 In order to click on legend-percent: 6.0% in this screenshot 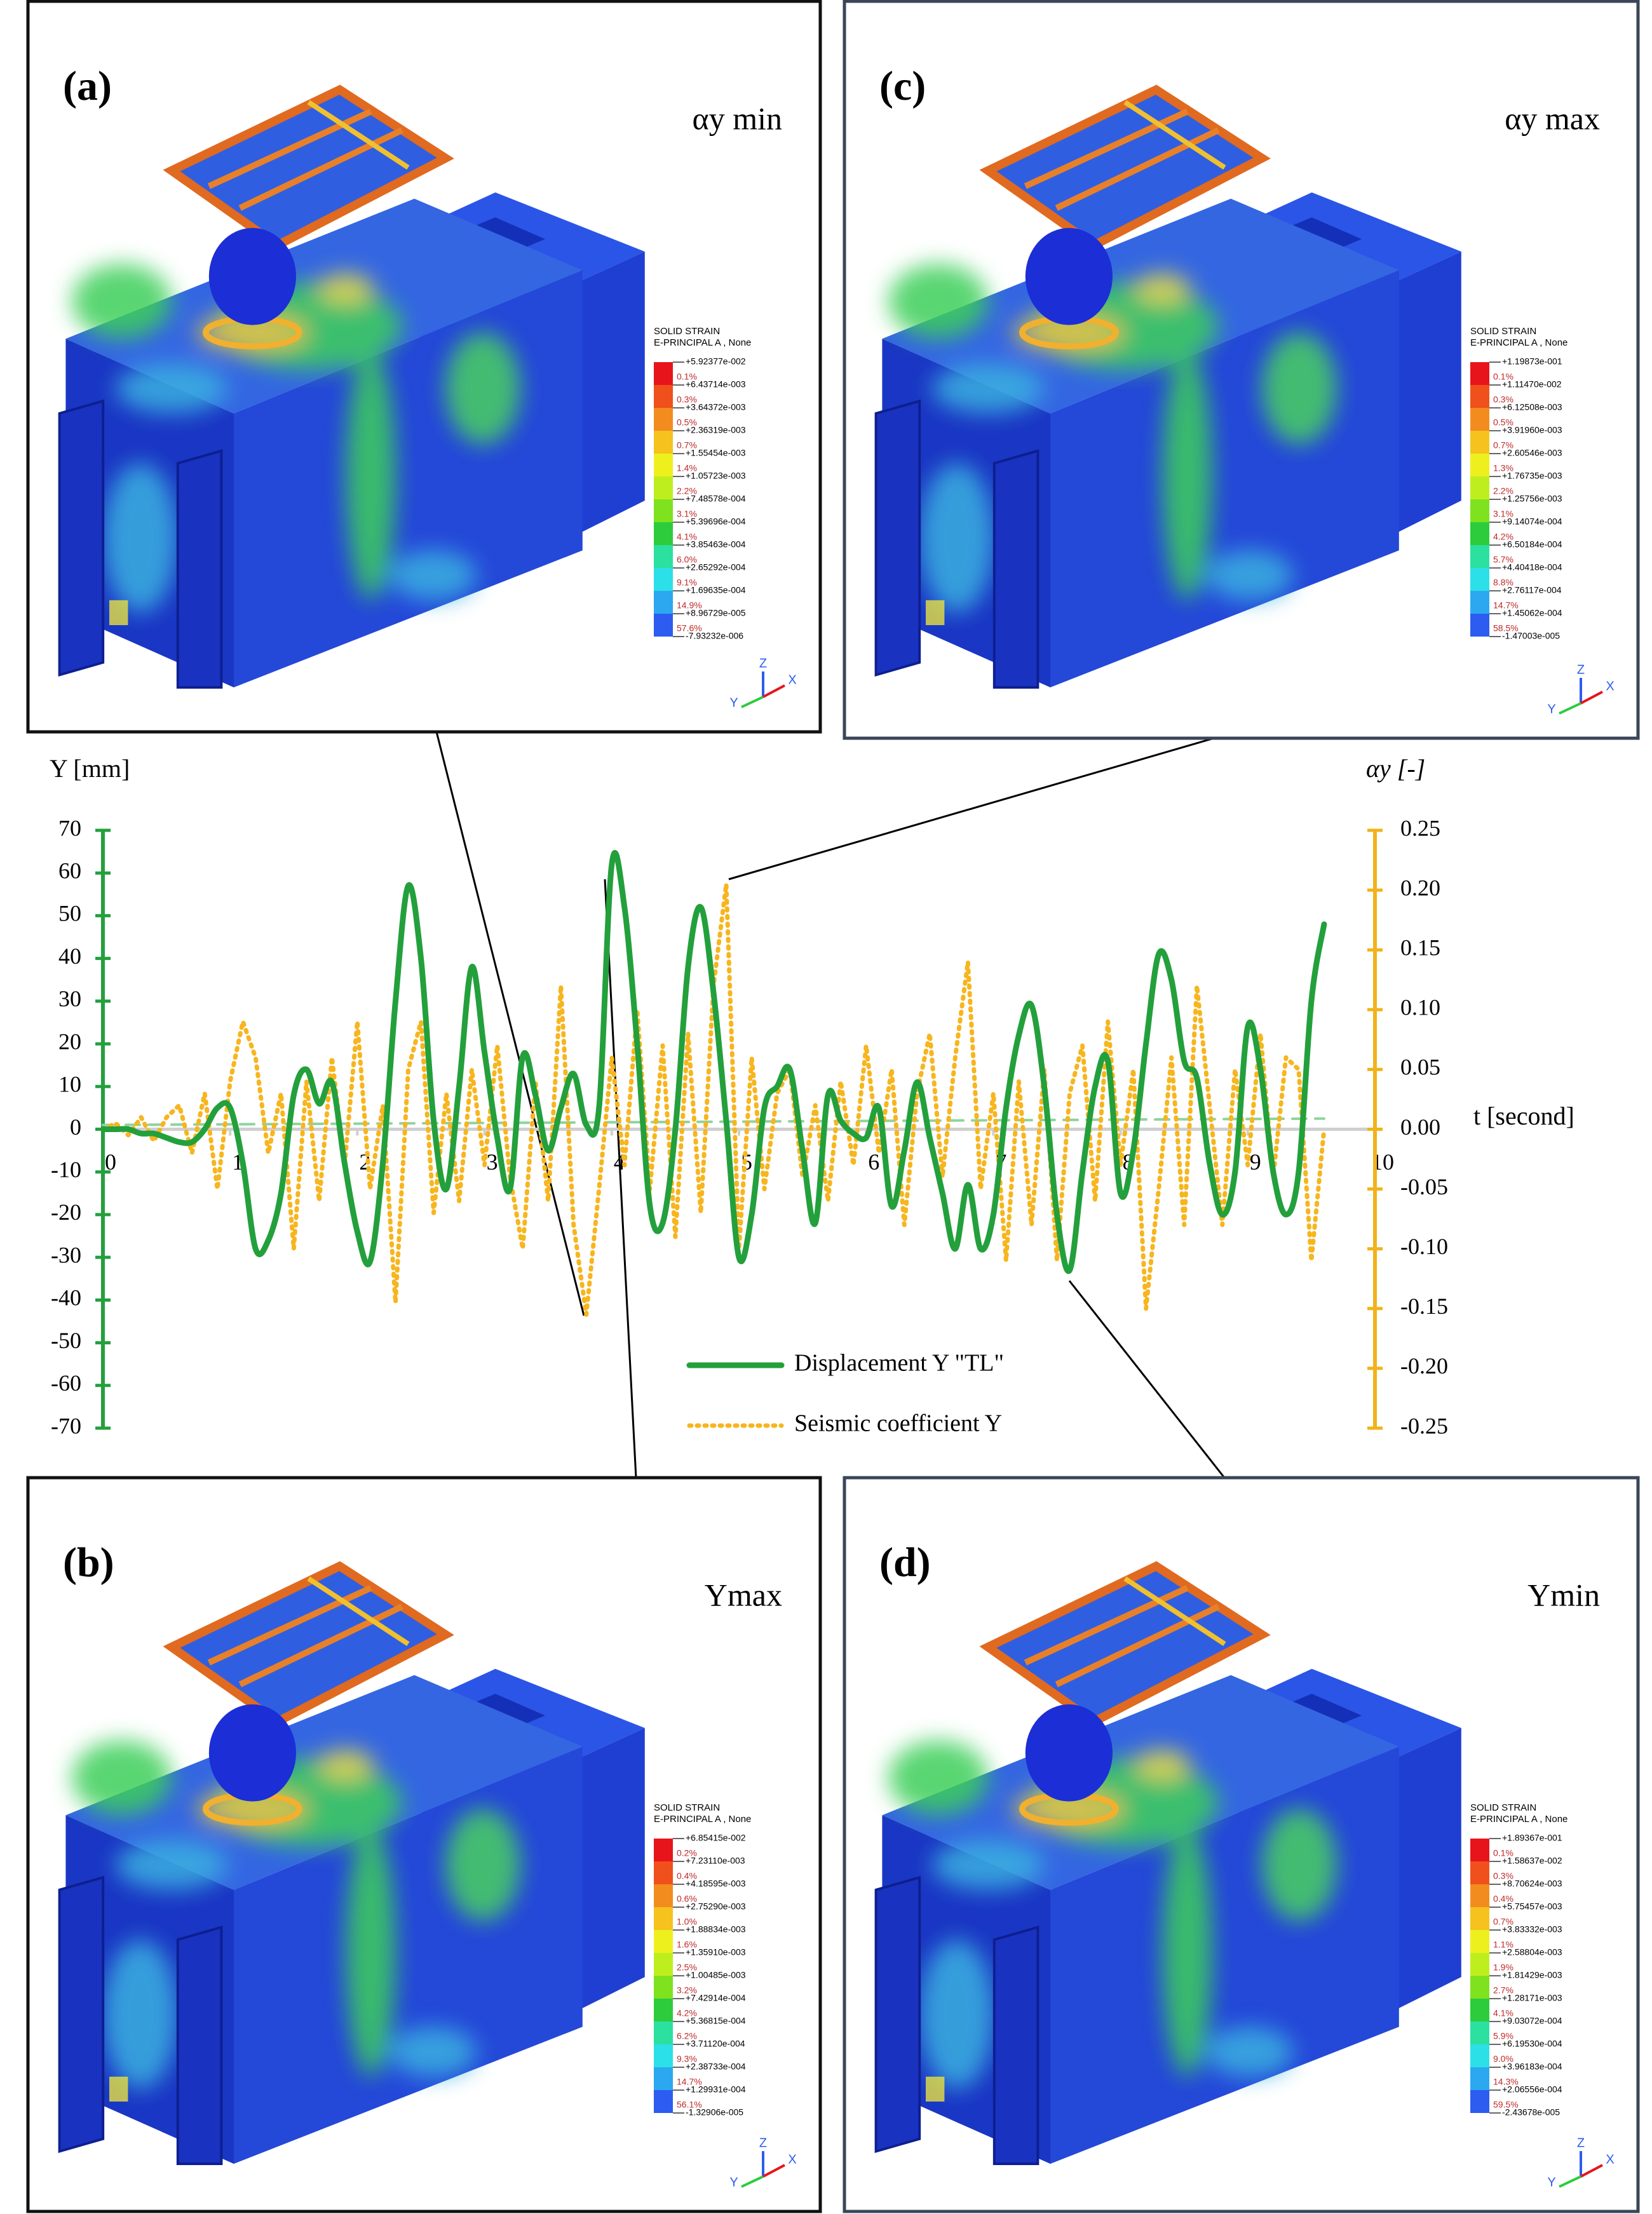, I will do `click(687, 560)`.